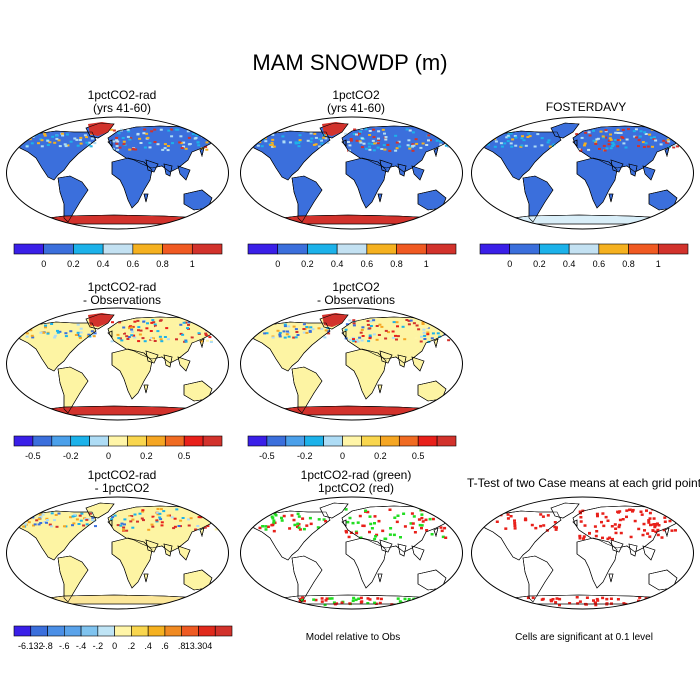 The width and height of the screenshot is (700, 700). Describe the element at coordinates (351, 364) in the screenshot. I see `map-p5` at that location.